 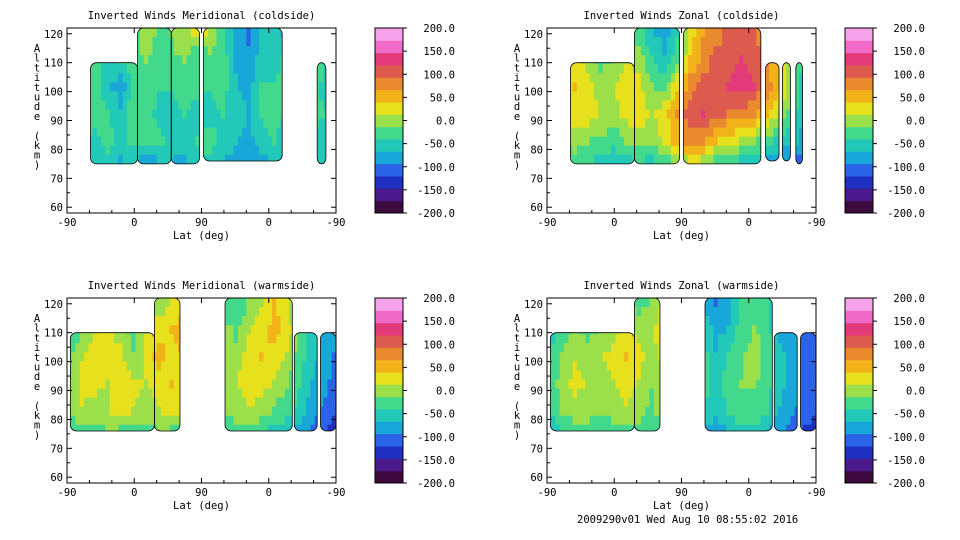 What do you see at coordinates (305, 382) in the screenshot?
I see `data-region-outline` at bounding box center [305, 382].